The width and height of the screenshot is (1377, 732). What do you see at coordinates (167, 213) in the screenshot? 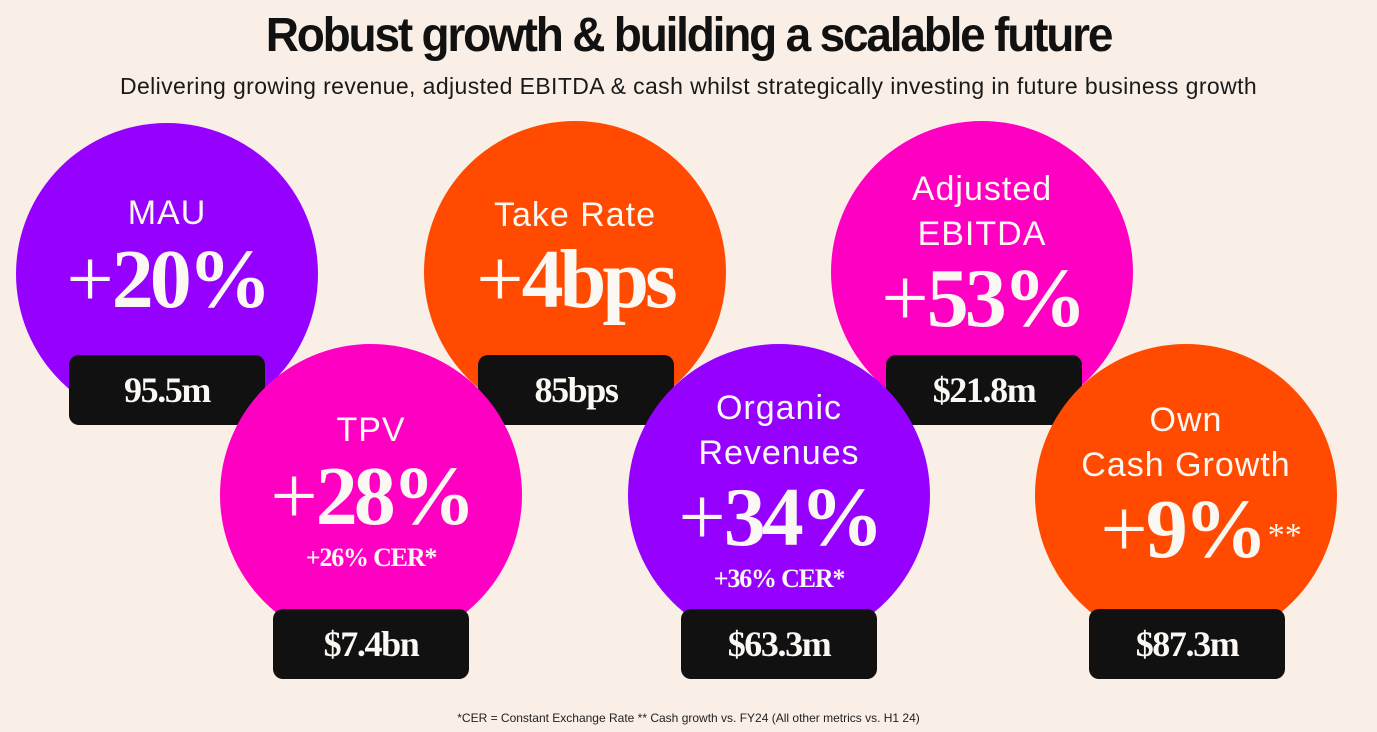
I see `metric-label: MAU` at bounding box center [167, 213].